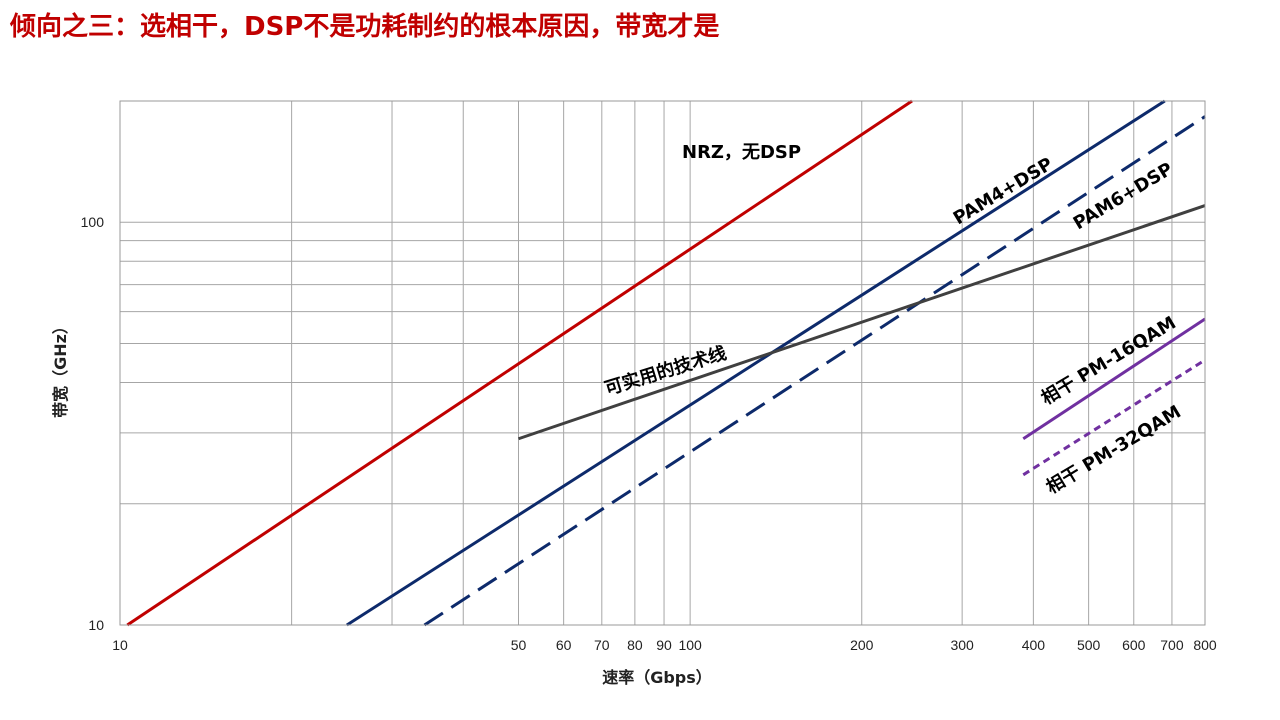 This screenshot has width=1280, height=720. Describe the element at coordinates (1205, 645) in the screenshot. I see `x-tick-label: 800` at that location.